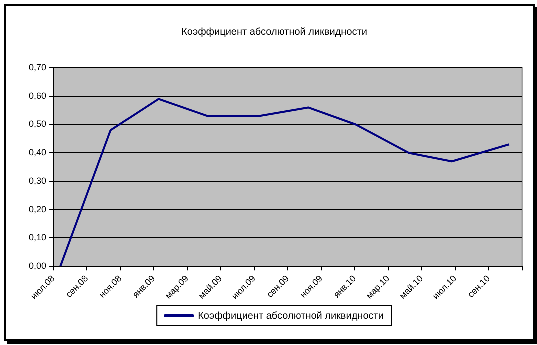 This screenshot has width=537, height=345. Describe the element at coordinates (37, 266) in the screenshot. I see `y-tick-label: 0,00` at that location.